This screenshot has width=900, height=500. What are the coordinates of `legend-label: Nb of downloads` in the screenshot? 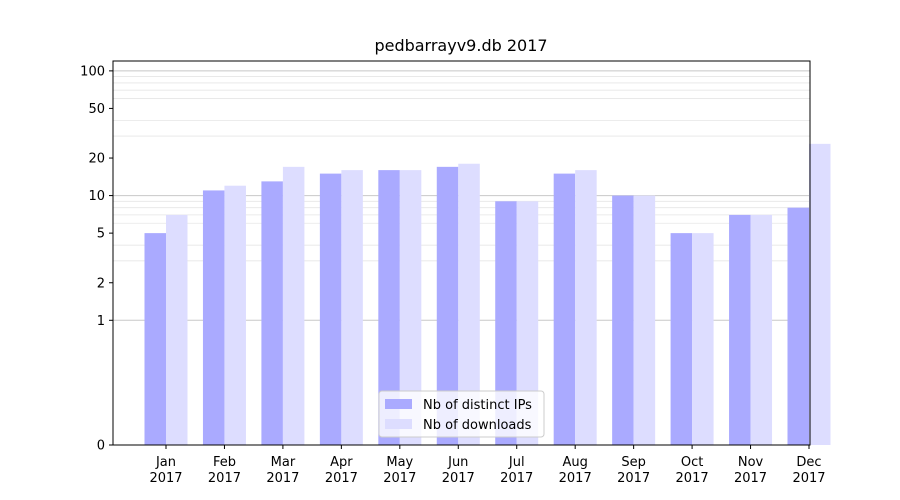 It's located at (477, 425).